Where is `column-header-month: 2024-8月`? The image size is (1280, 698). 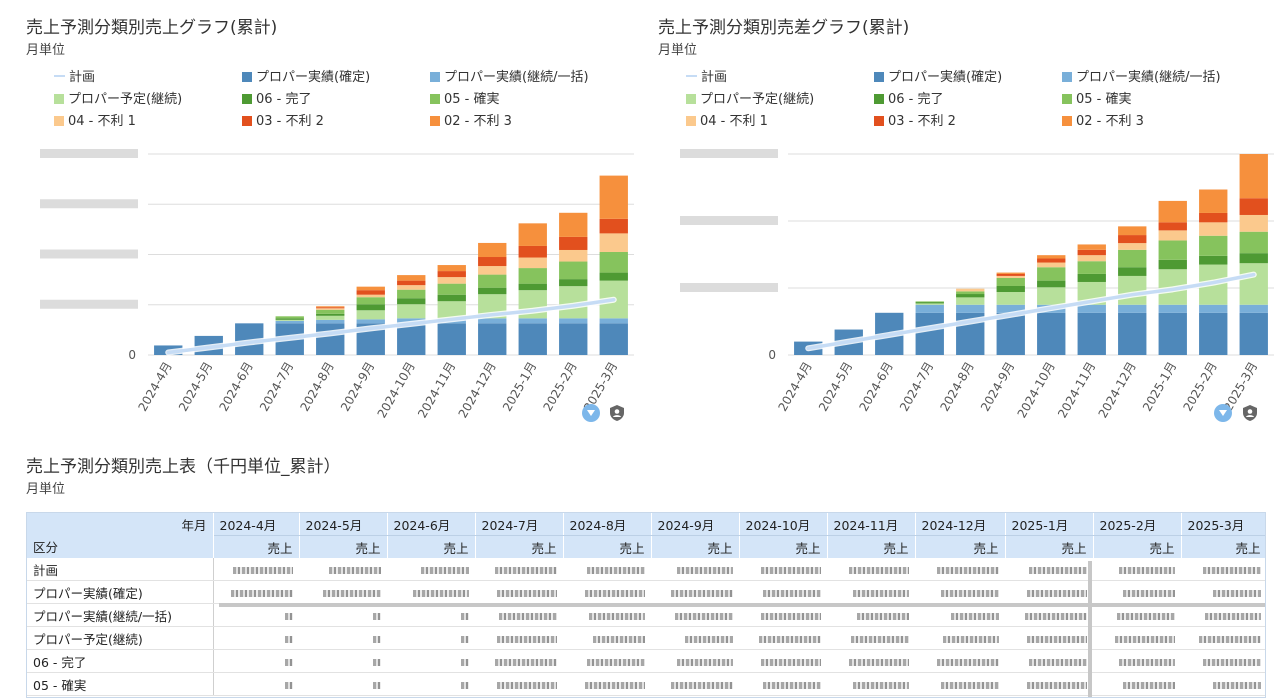
column-header-month: 2024-8月 is located at coordinates (607, 524).